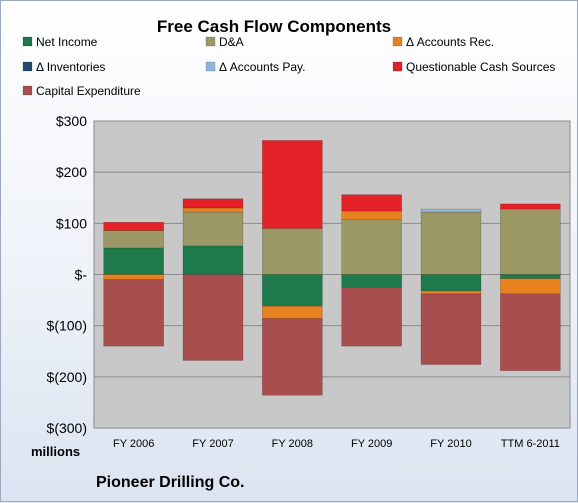 The height and width of the screenshot is (503, 578). Describe the element at coordinates (67, 42) in the screenshot. I see `legend-label-net-income: Net Income` at that location.